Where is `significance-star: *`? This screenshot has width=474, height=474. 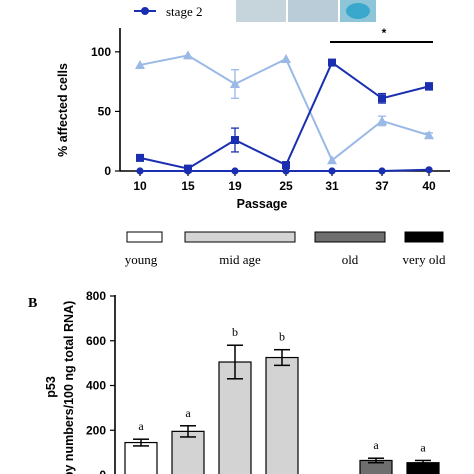 significance-star: * is located at coordinates (384, 33).